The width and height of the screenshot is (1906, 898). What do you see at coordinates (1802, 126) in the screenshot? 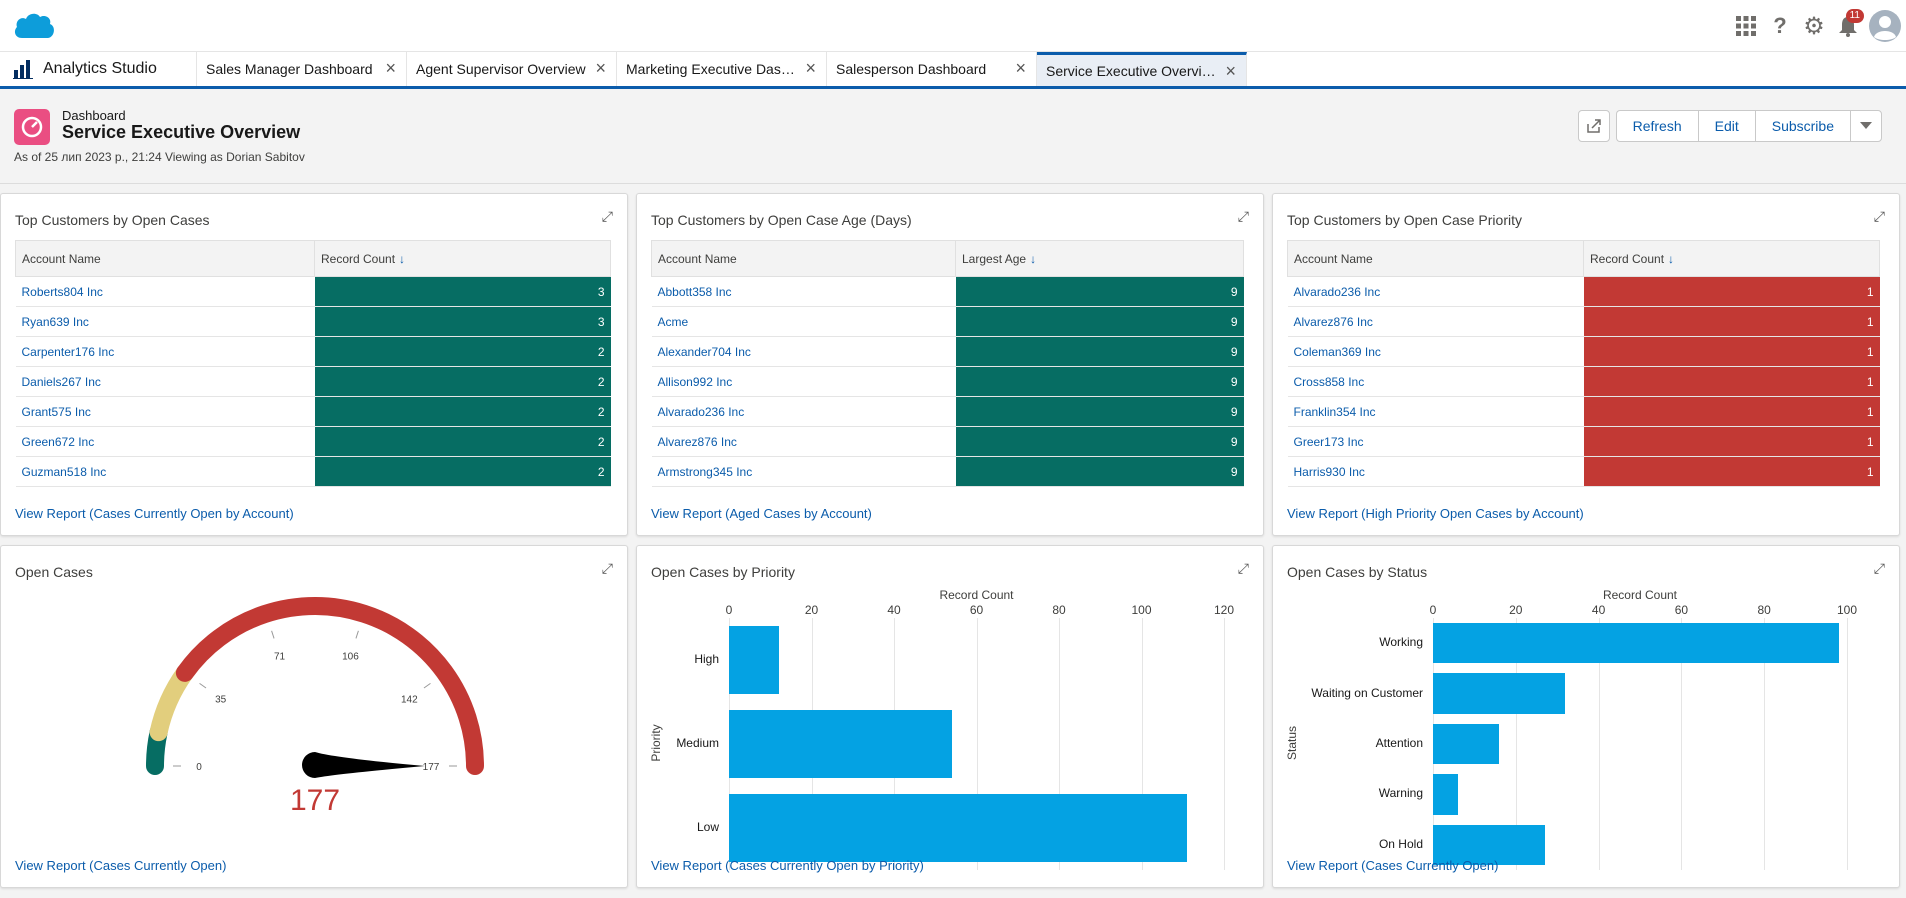
I see `subscribe-button: Subscribe` at bounding box center [1802, 126].